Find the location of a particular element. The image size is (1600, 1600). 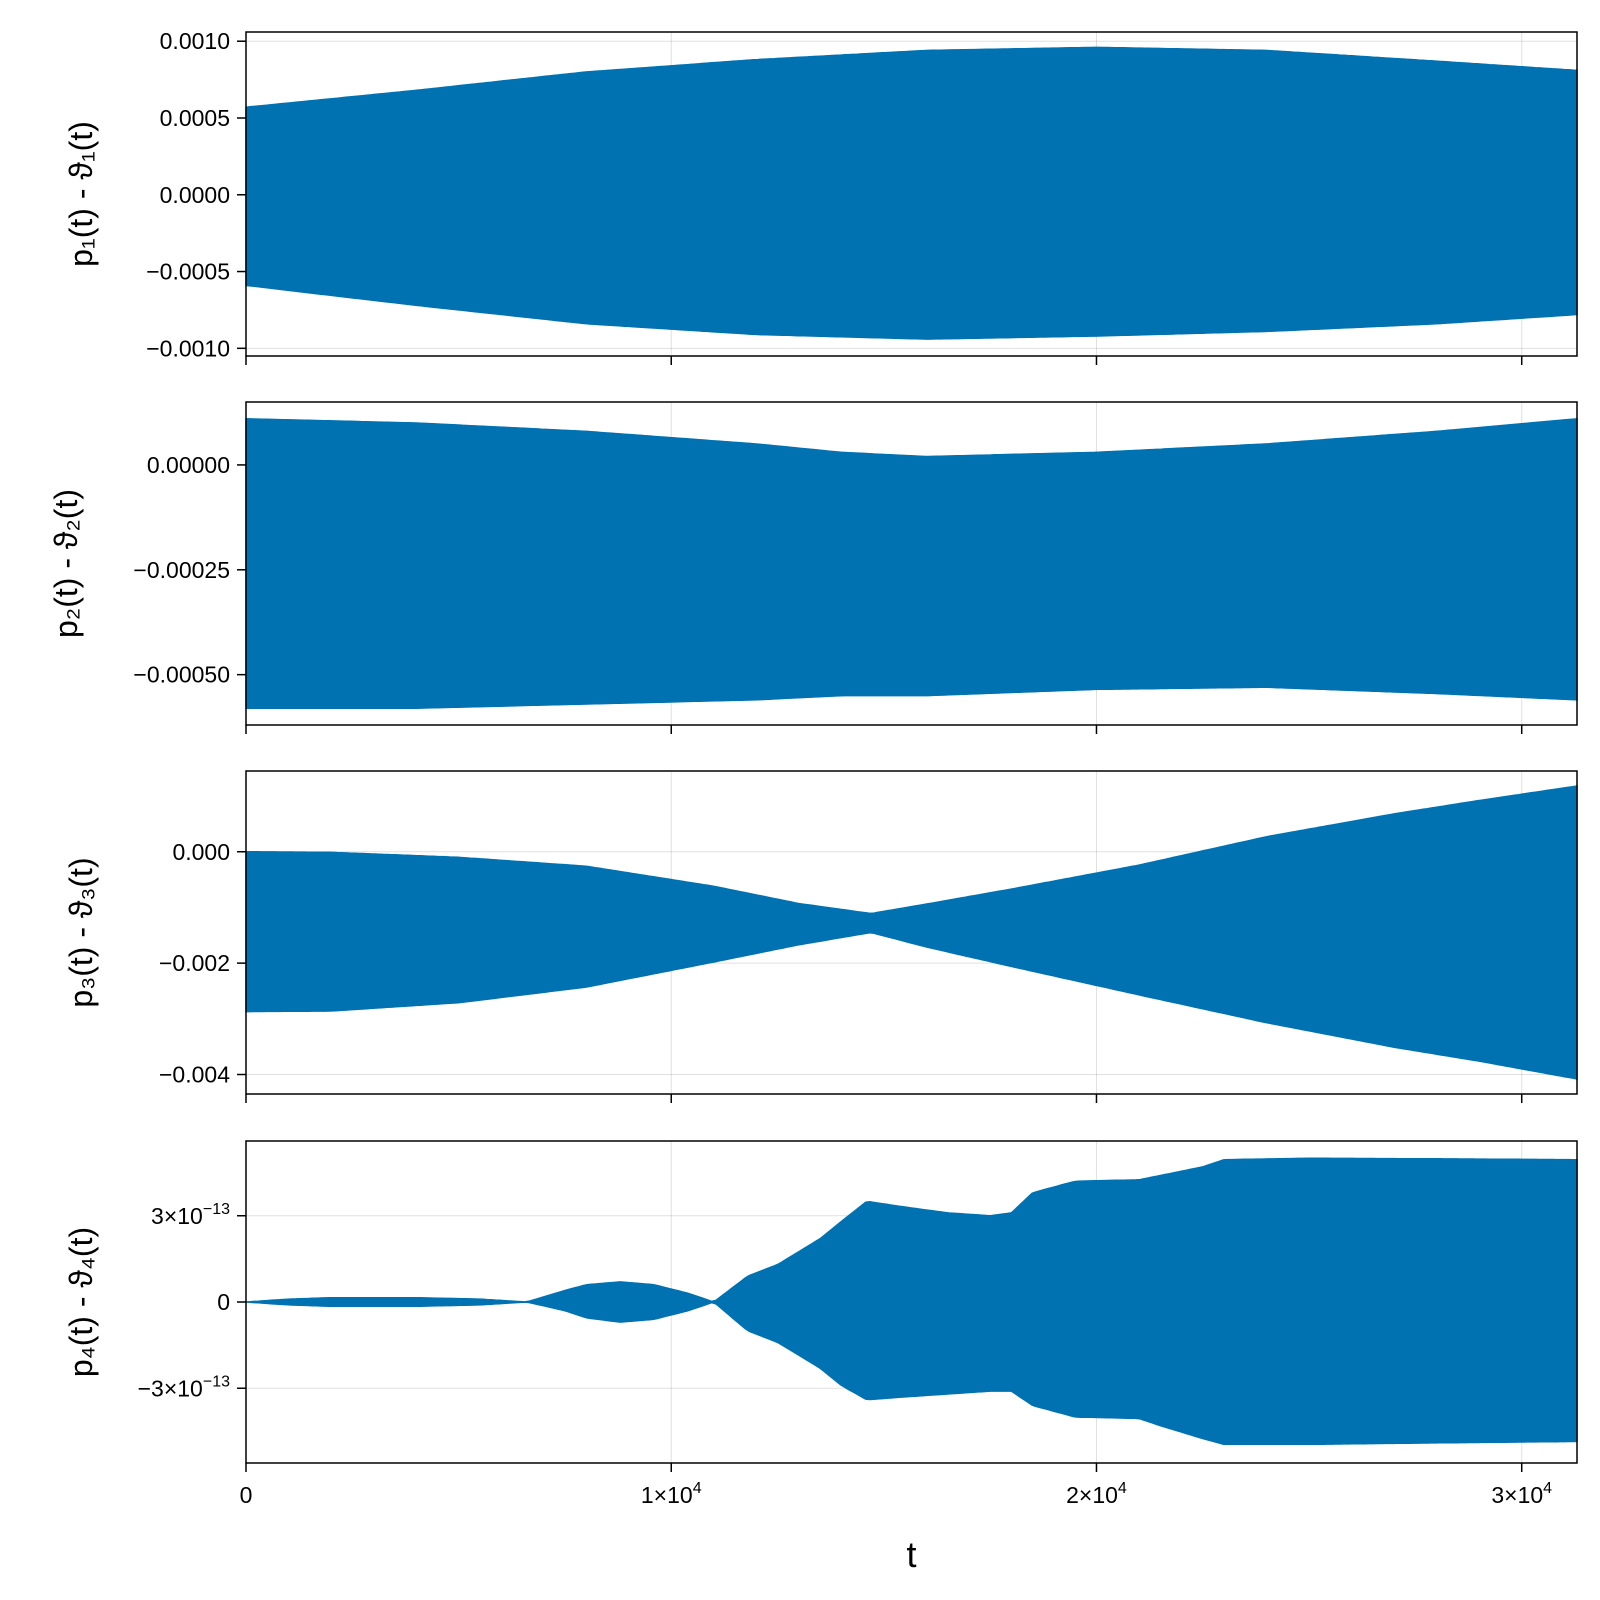

y-axis-label: p₁(t) - ϑ₁(t) is located at coordinates (81, 194).